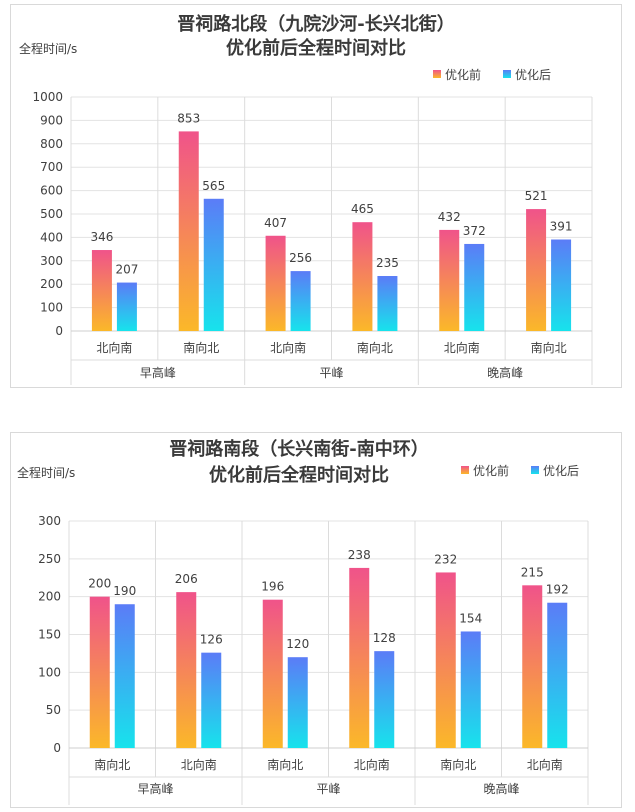 Image resolution: width=635 pixels, height=812 pixels. I want to click on south-data-label-1-5: 232, so click(445, 559).